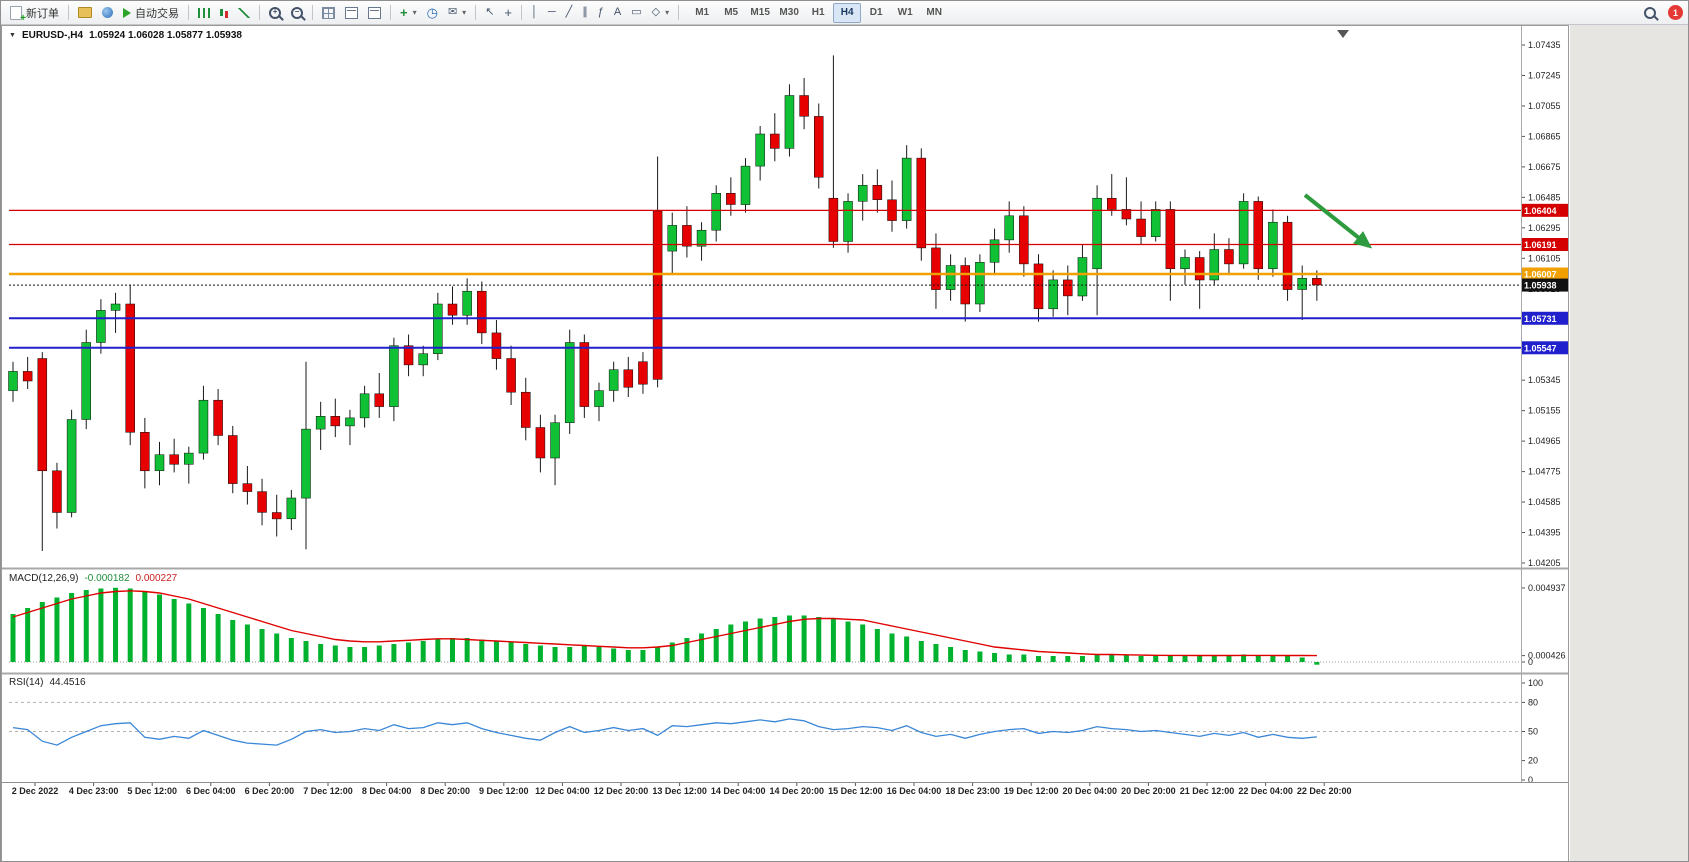 This screenshot has width=1689, height=862. Describe the element at coordinates (1544, 45) in the screenshot. I see `svg-text: 1.07435` at that location.